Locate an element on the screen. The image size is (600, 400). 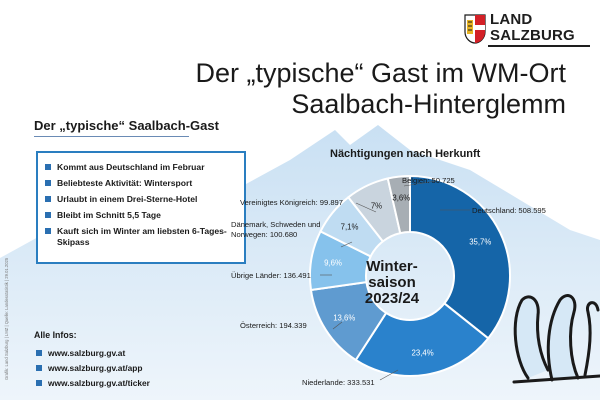
logo-underline is located at coordinates (539, 46).